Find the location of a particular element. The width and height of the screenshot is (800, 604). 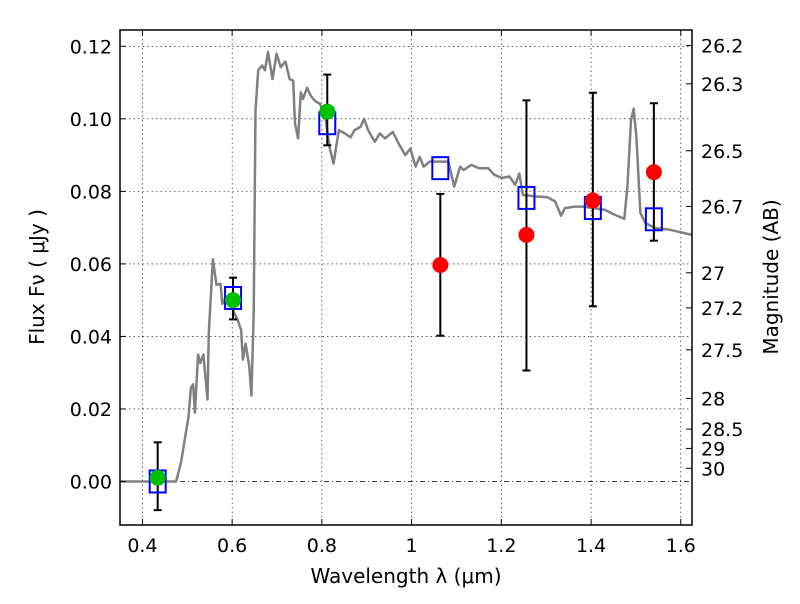

y-tick-label: 0.08 is located at coordinates (91, 192).